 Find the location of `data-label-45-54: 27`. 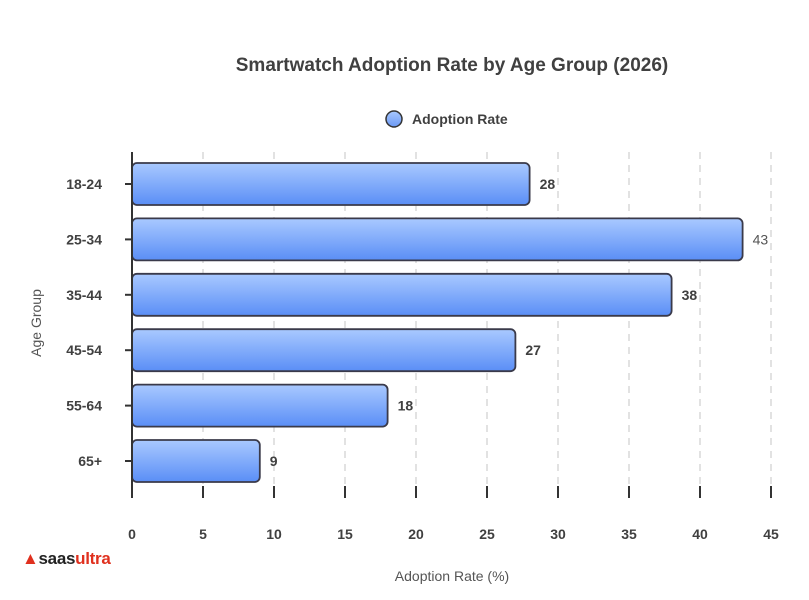

data-label-45-54: 27 is located at coordinates (533, 350).